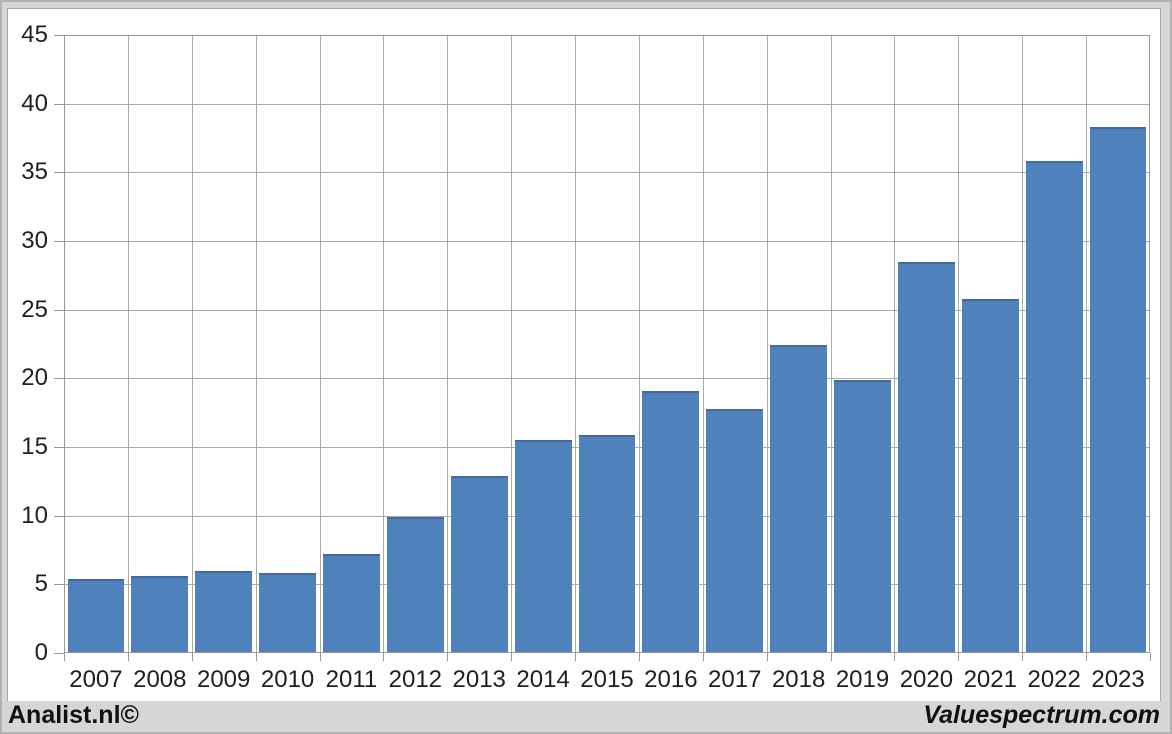  Describe the element at coordinates (586, 716) in the screenshot. I see `footer-bar: Analist.nl© Valuespectrum.com` at that location.